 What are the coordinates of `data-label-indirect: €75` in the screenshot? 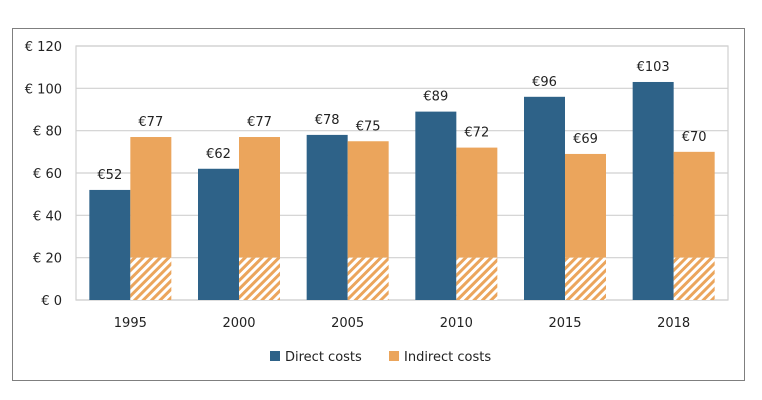 It's located at (368, 126).